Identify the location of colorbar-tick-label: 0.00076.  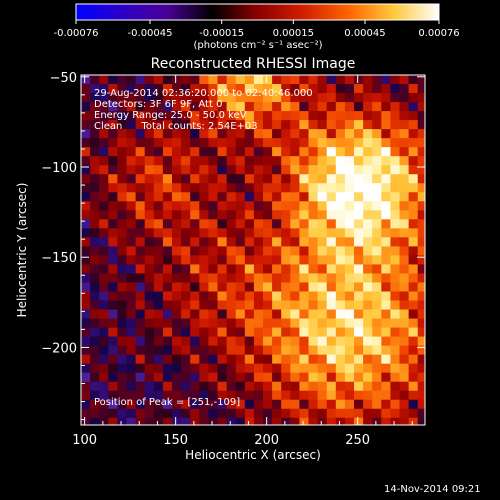
(438, 33).